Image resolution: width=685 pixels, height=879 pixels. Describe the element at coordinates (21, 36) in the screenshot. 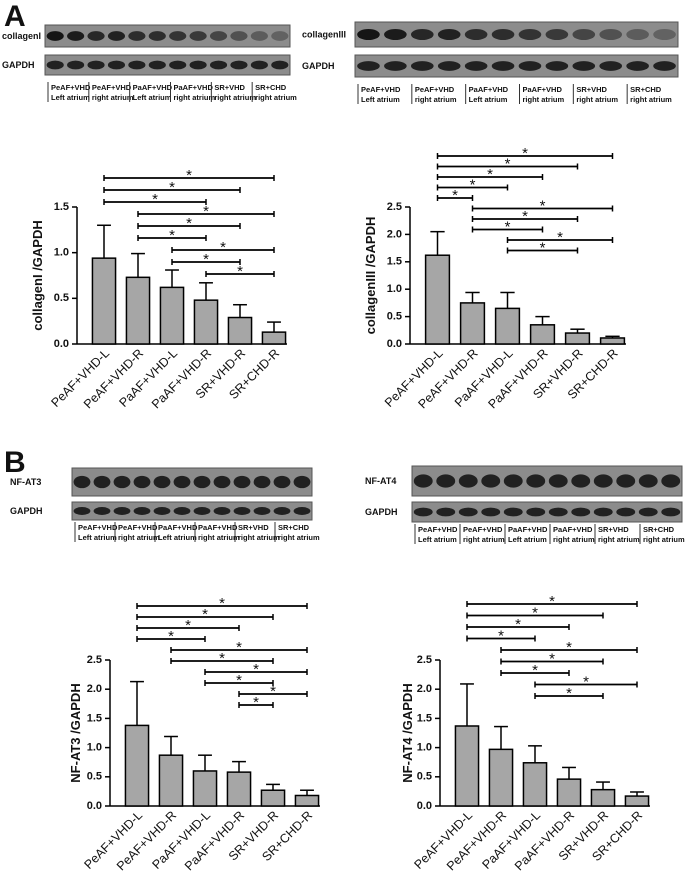

I see `blot-label: collagenI` at that location.